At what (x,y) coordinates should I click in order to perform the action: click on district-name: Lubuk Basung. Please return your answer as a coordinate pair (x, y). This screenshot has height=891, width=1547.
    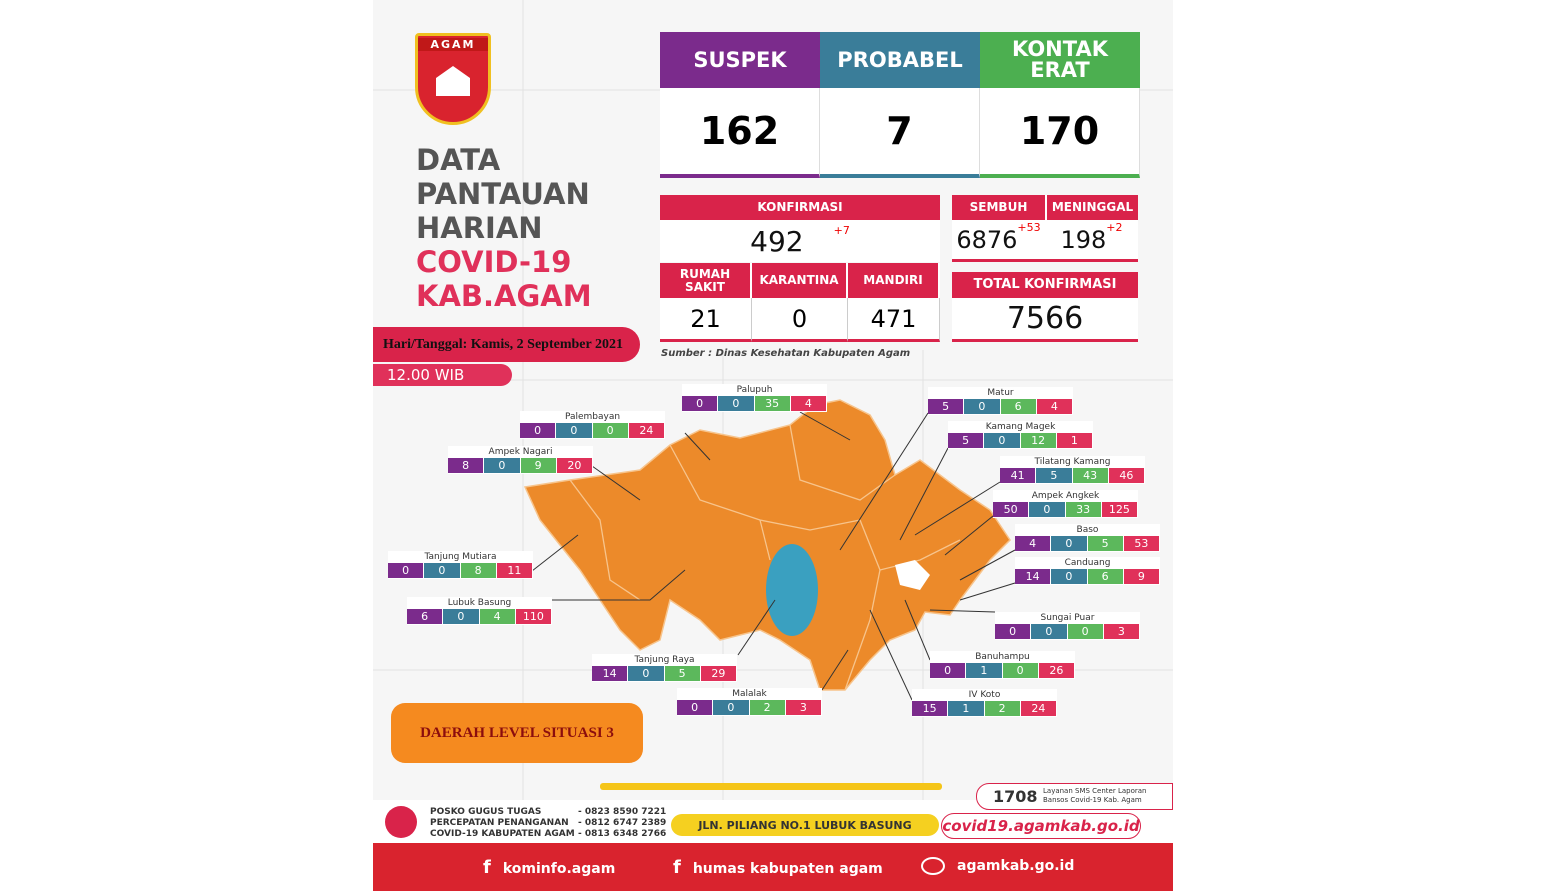
    Looking at the image, I should click on (479, 603).